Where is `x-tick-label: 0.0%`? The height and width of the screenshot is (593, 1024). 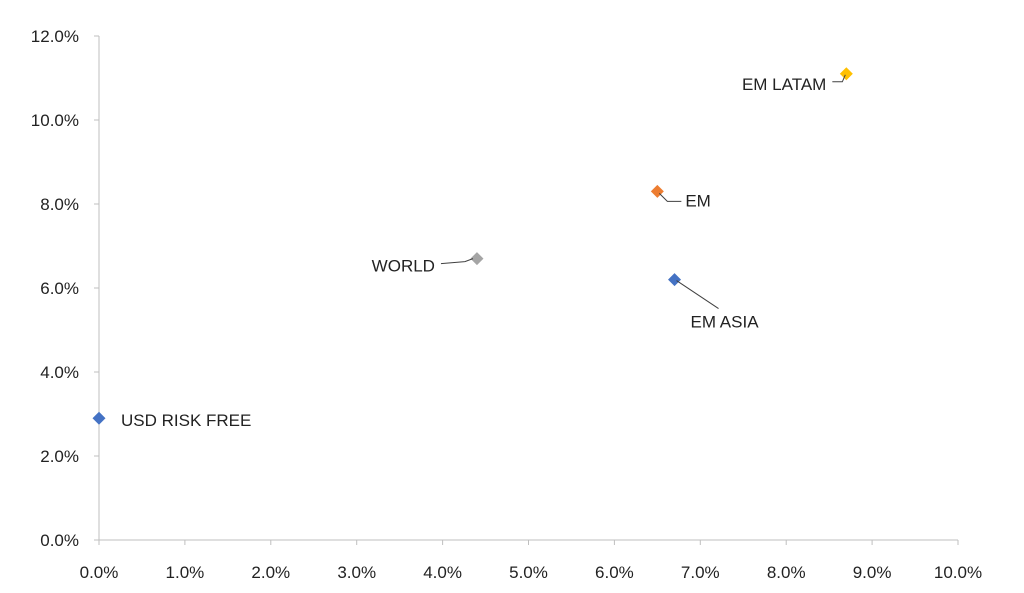
x-tick-label: 0.0% is located at coordinates (99, 572).